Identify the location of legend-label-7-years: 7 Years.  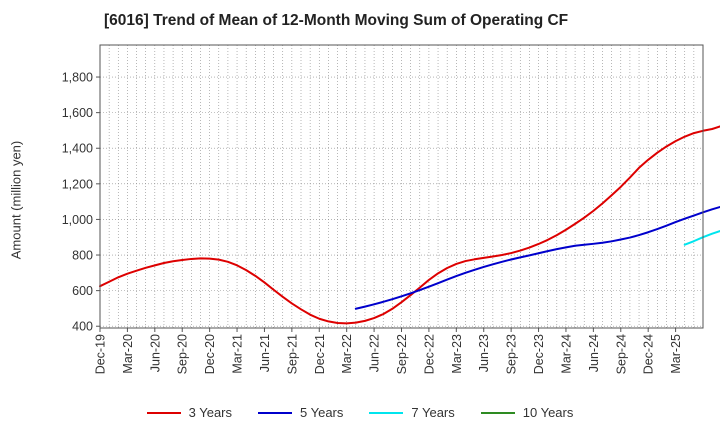
(433, 412).